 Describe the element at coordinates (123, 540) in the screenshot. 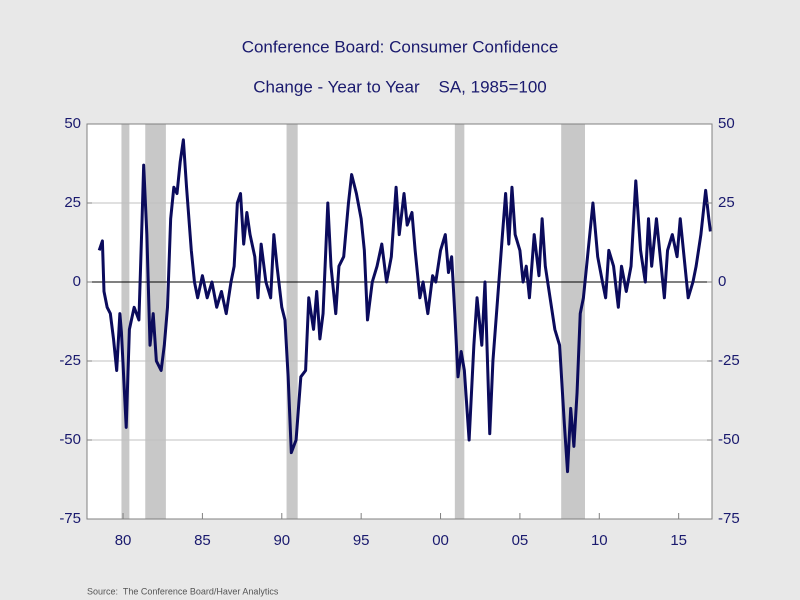

I see `x-tick-label: 80` at that location.